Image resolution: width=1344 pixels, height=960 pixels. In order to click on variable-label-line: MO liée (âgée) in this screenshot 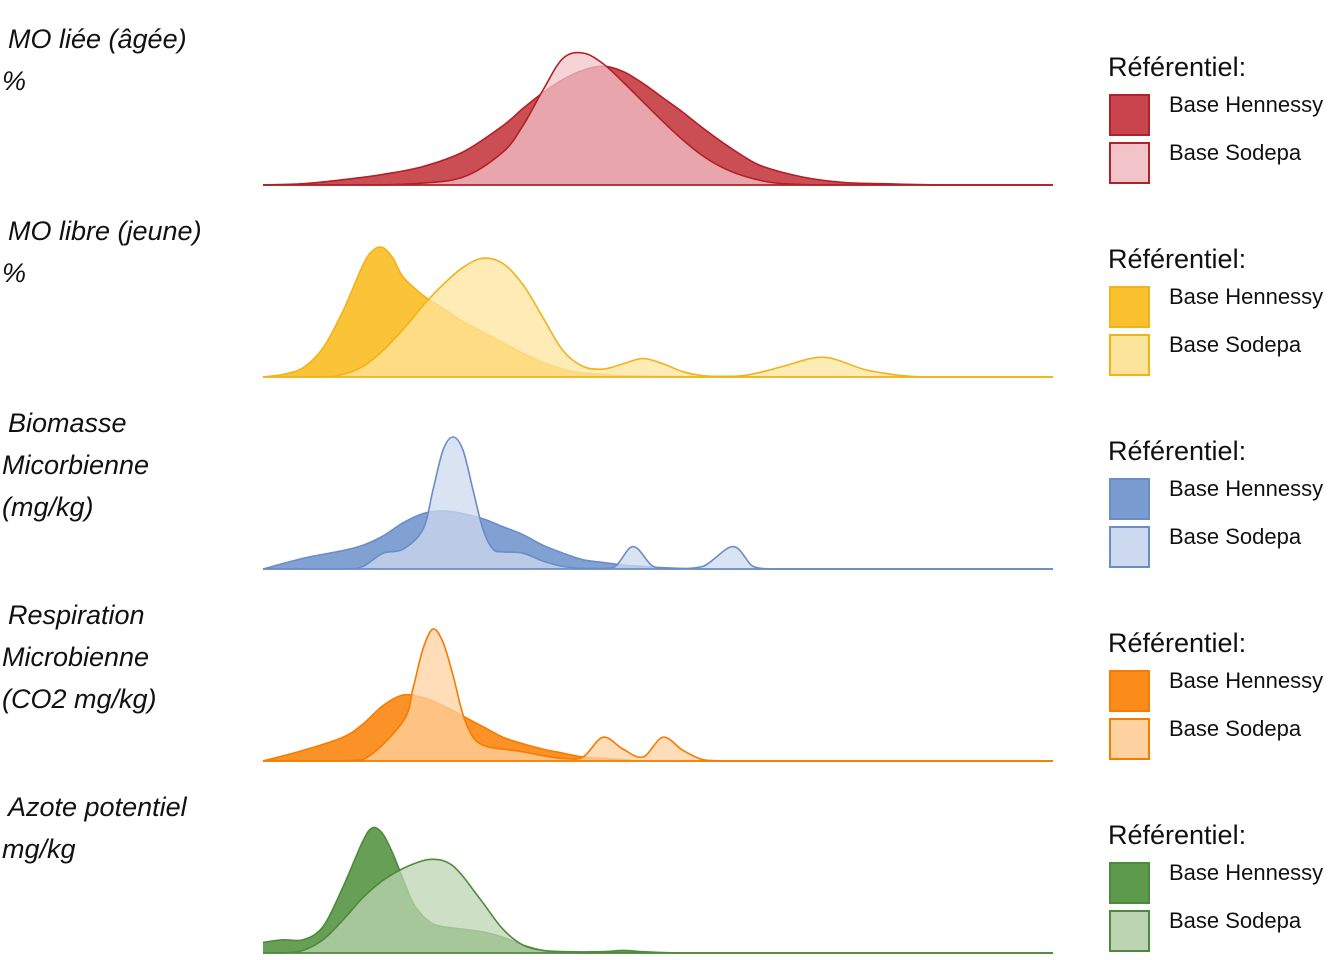, I will do `click(97, 39)`.